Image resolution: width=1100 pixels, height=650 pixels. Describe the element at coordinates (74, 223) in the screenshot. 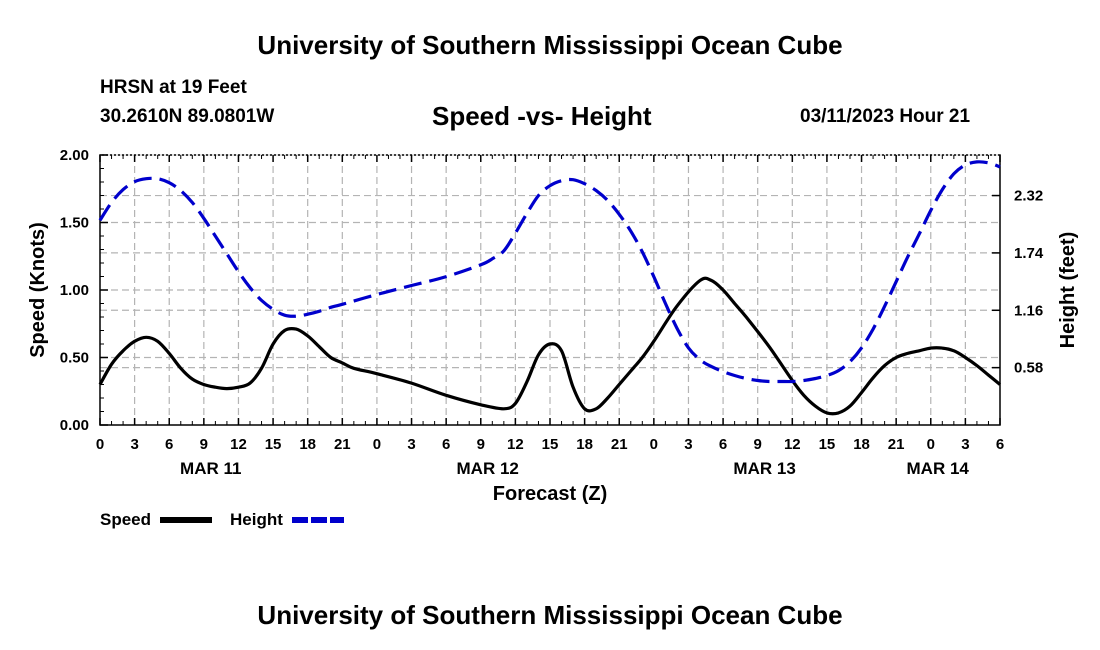

I see `y-tick-label: 1.50` at that location.